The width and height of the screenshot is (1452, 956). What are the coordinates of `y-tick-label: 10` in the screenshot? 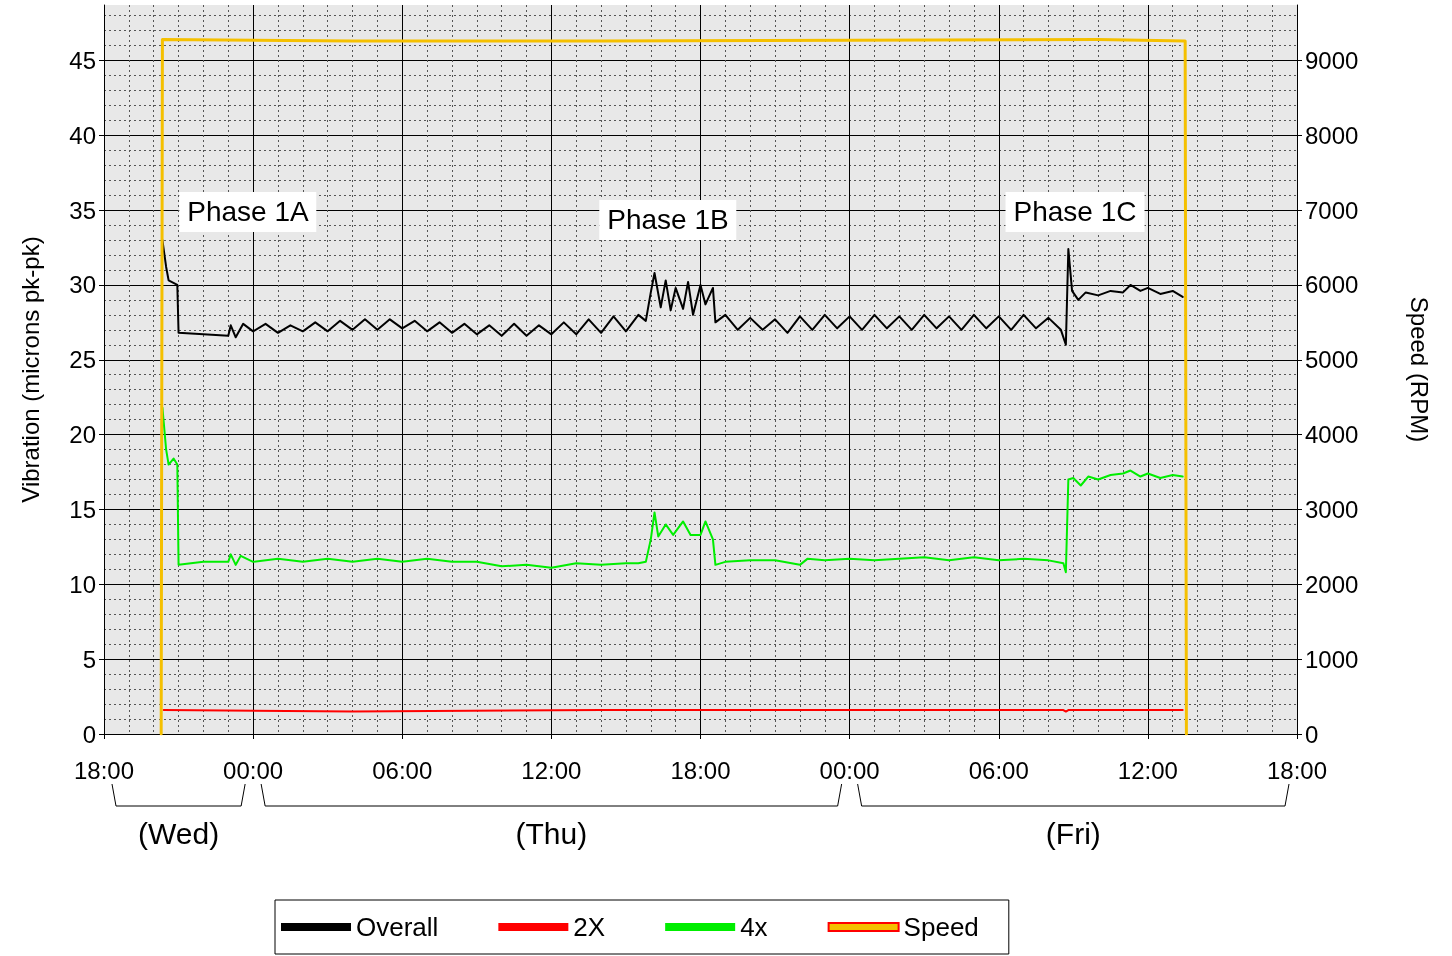 It's located at (82, 584).